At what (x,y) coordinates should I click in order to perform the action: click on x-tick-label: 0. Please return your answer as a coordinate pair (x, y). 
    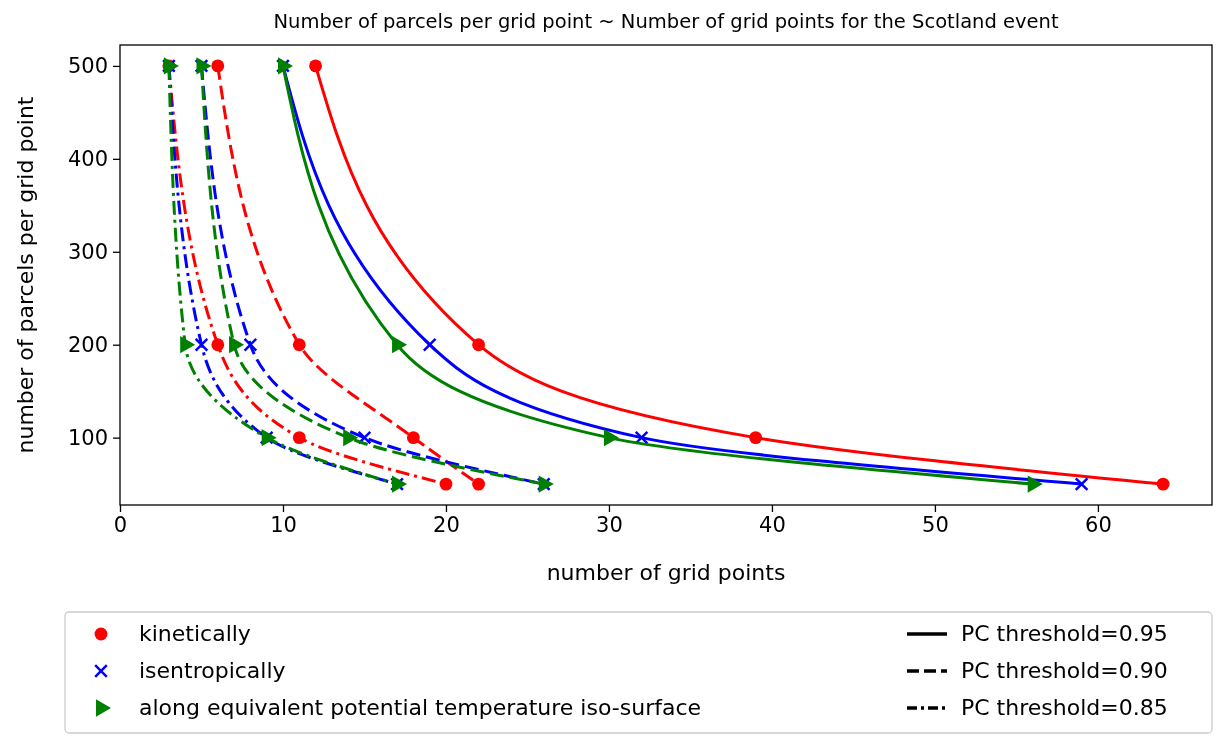
    Looking at the image, I should click on (120, 524).